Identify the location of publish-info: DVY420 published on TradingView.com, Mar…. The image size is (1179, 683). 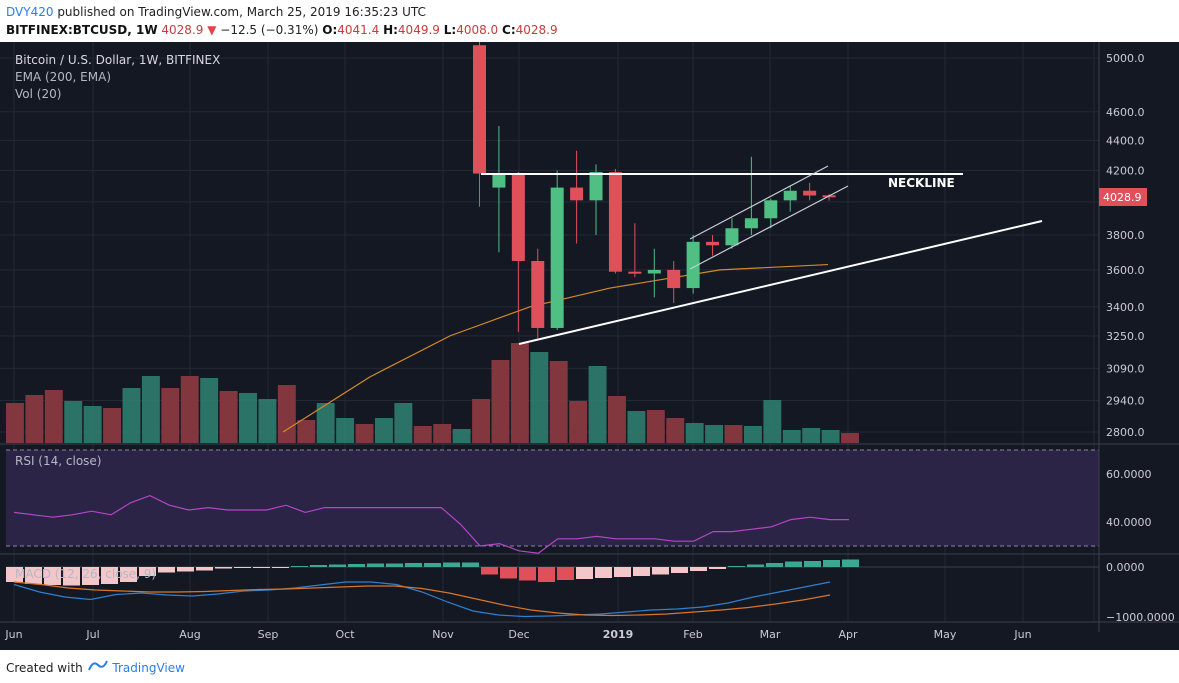
(216, 12).